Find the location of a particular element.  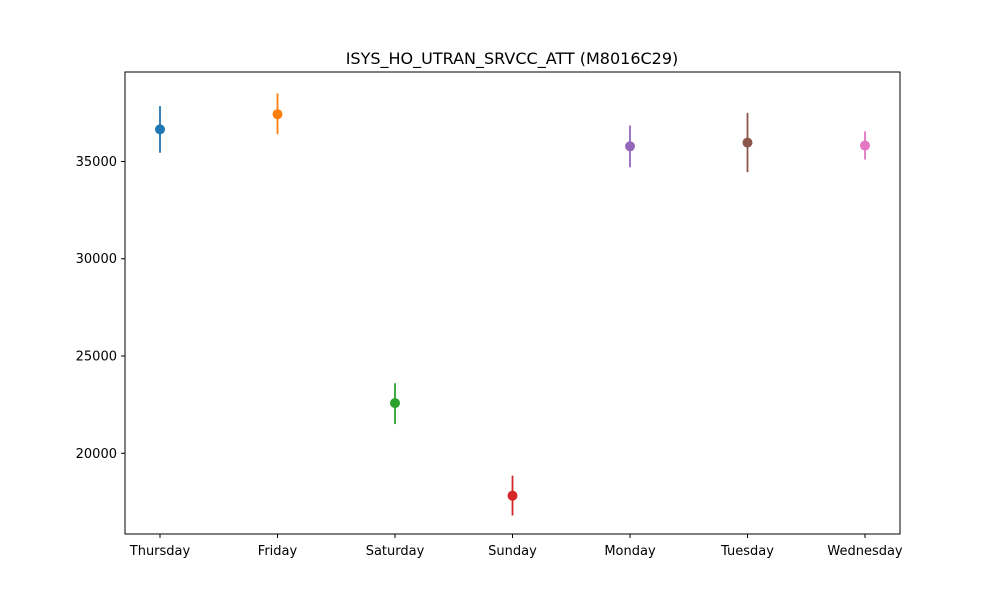

y-tick-label: 35000 is located at coordinates (96, 162).